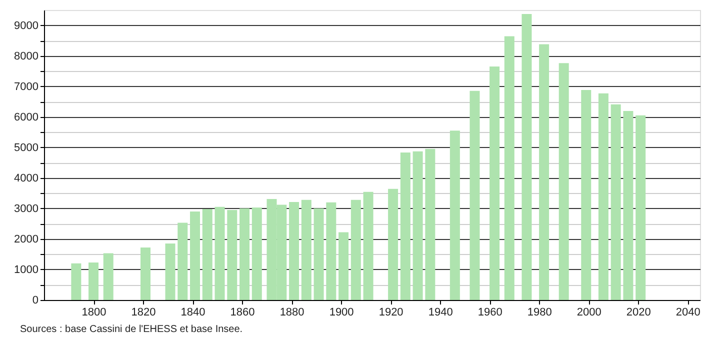  Describe the element at coordinates (193, 312) in the screenshot. I see `x-tick-label: 1840` at that location.